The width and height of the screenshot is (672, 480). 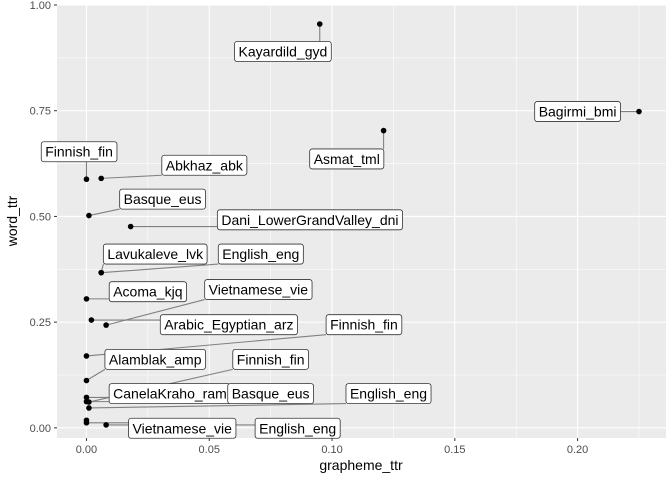 What do you see at coordinates (361, 465) in the screenshot?
I see `x-axis-title: grapheme_ttr` at bounding box center [361, 465].